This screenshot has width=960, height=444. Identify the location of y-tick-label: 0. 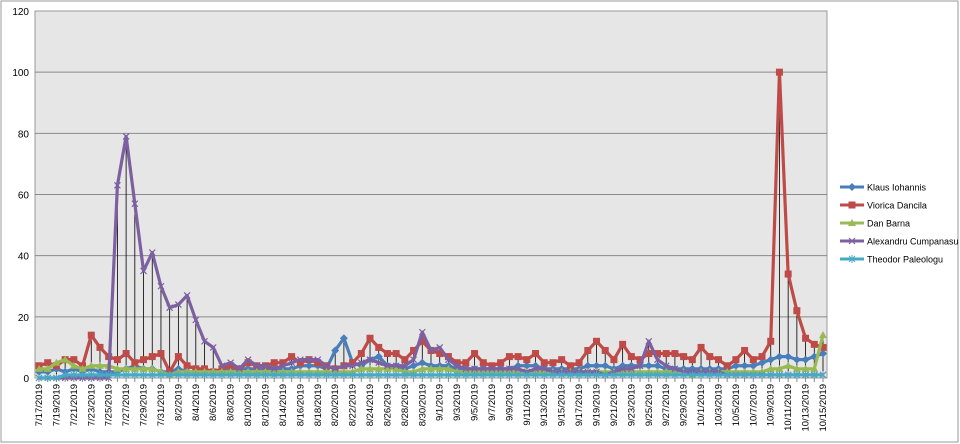
(26, 379).